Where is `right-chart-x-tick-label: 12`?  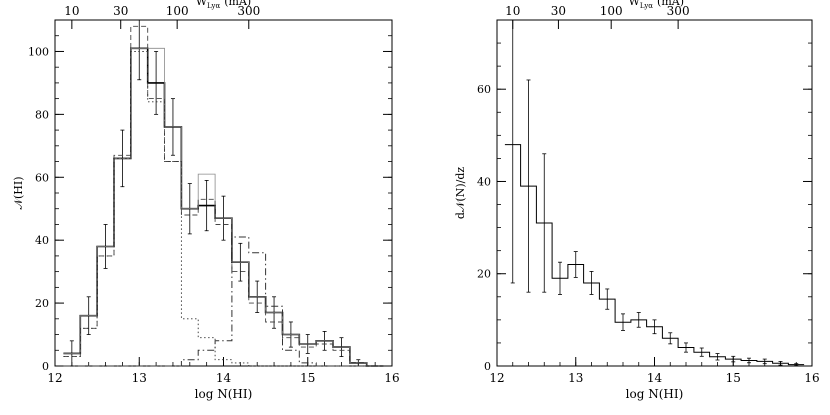 right-chart-x-tick-label: 12 is located at coordinates (496, 378).